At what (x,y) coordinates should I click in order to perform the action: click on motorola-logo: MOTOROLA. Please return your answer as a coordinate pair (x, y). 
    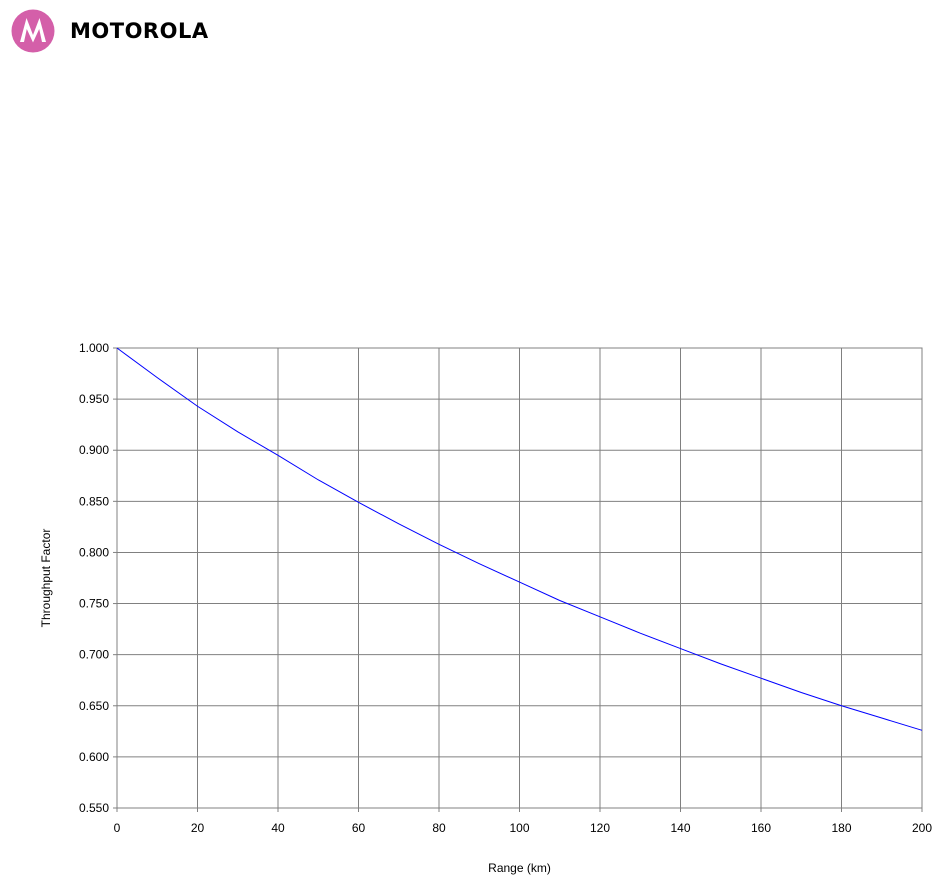
    Looking at the image, I should click on (110, 31).